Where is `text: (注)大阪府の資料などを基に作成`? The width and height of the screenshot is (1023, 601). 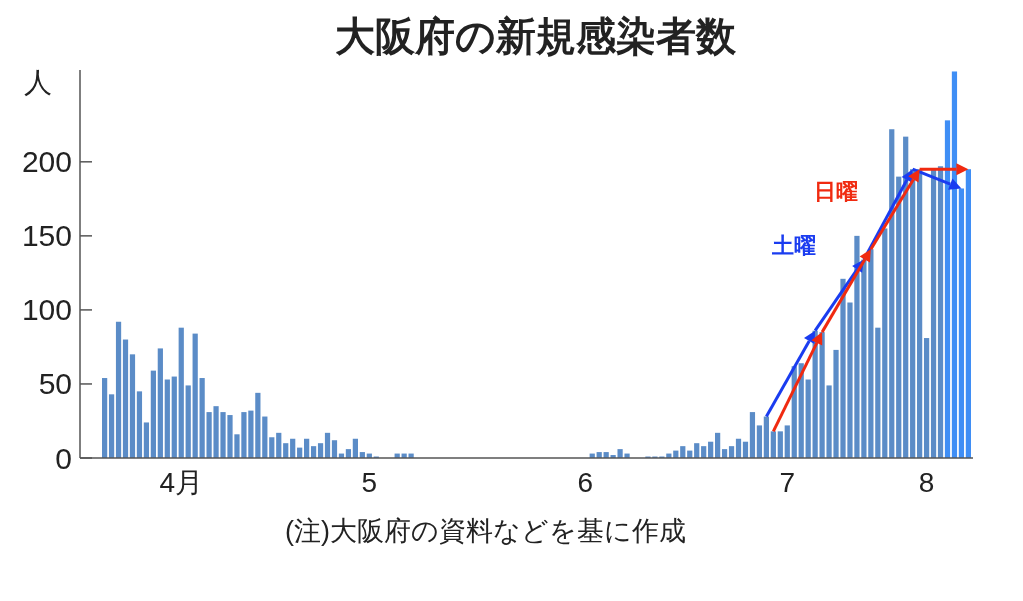 text: (注)大阪府の資料などを基に作成 is located at coordinates (485, 531).